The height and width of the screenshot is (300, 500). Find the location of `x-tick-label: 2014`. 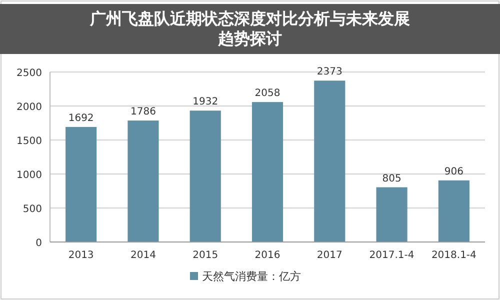

x-tick-label: 2014 is located at coordinates (143, 255).